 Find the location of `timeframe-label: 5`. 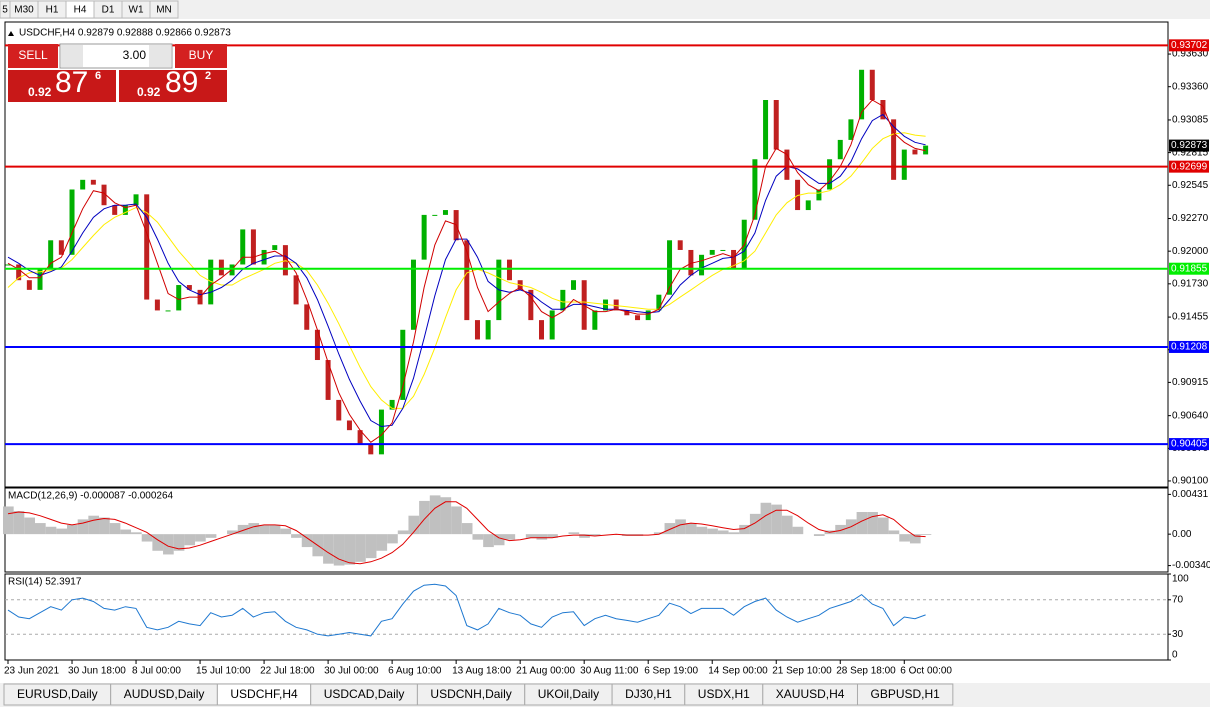

timeframe-label: 5 is located at coordinates (5, 10).